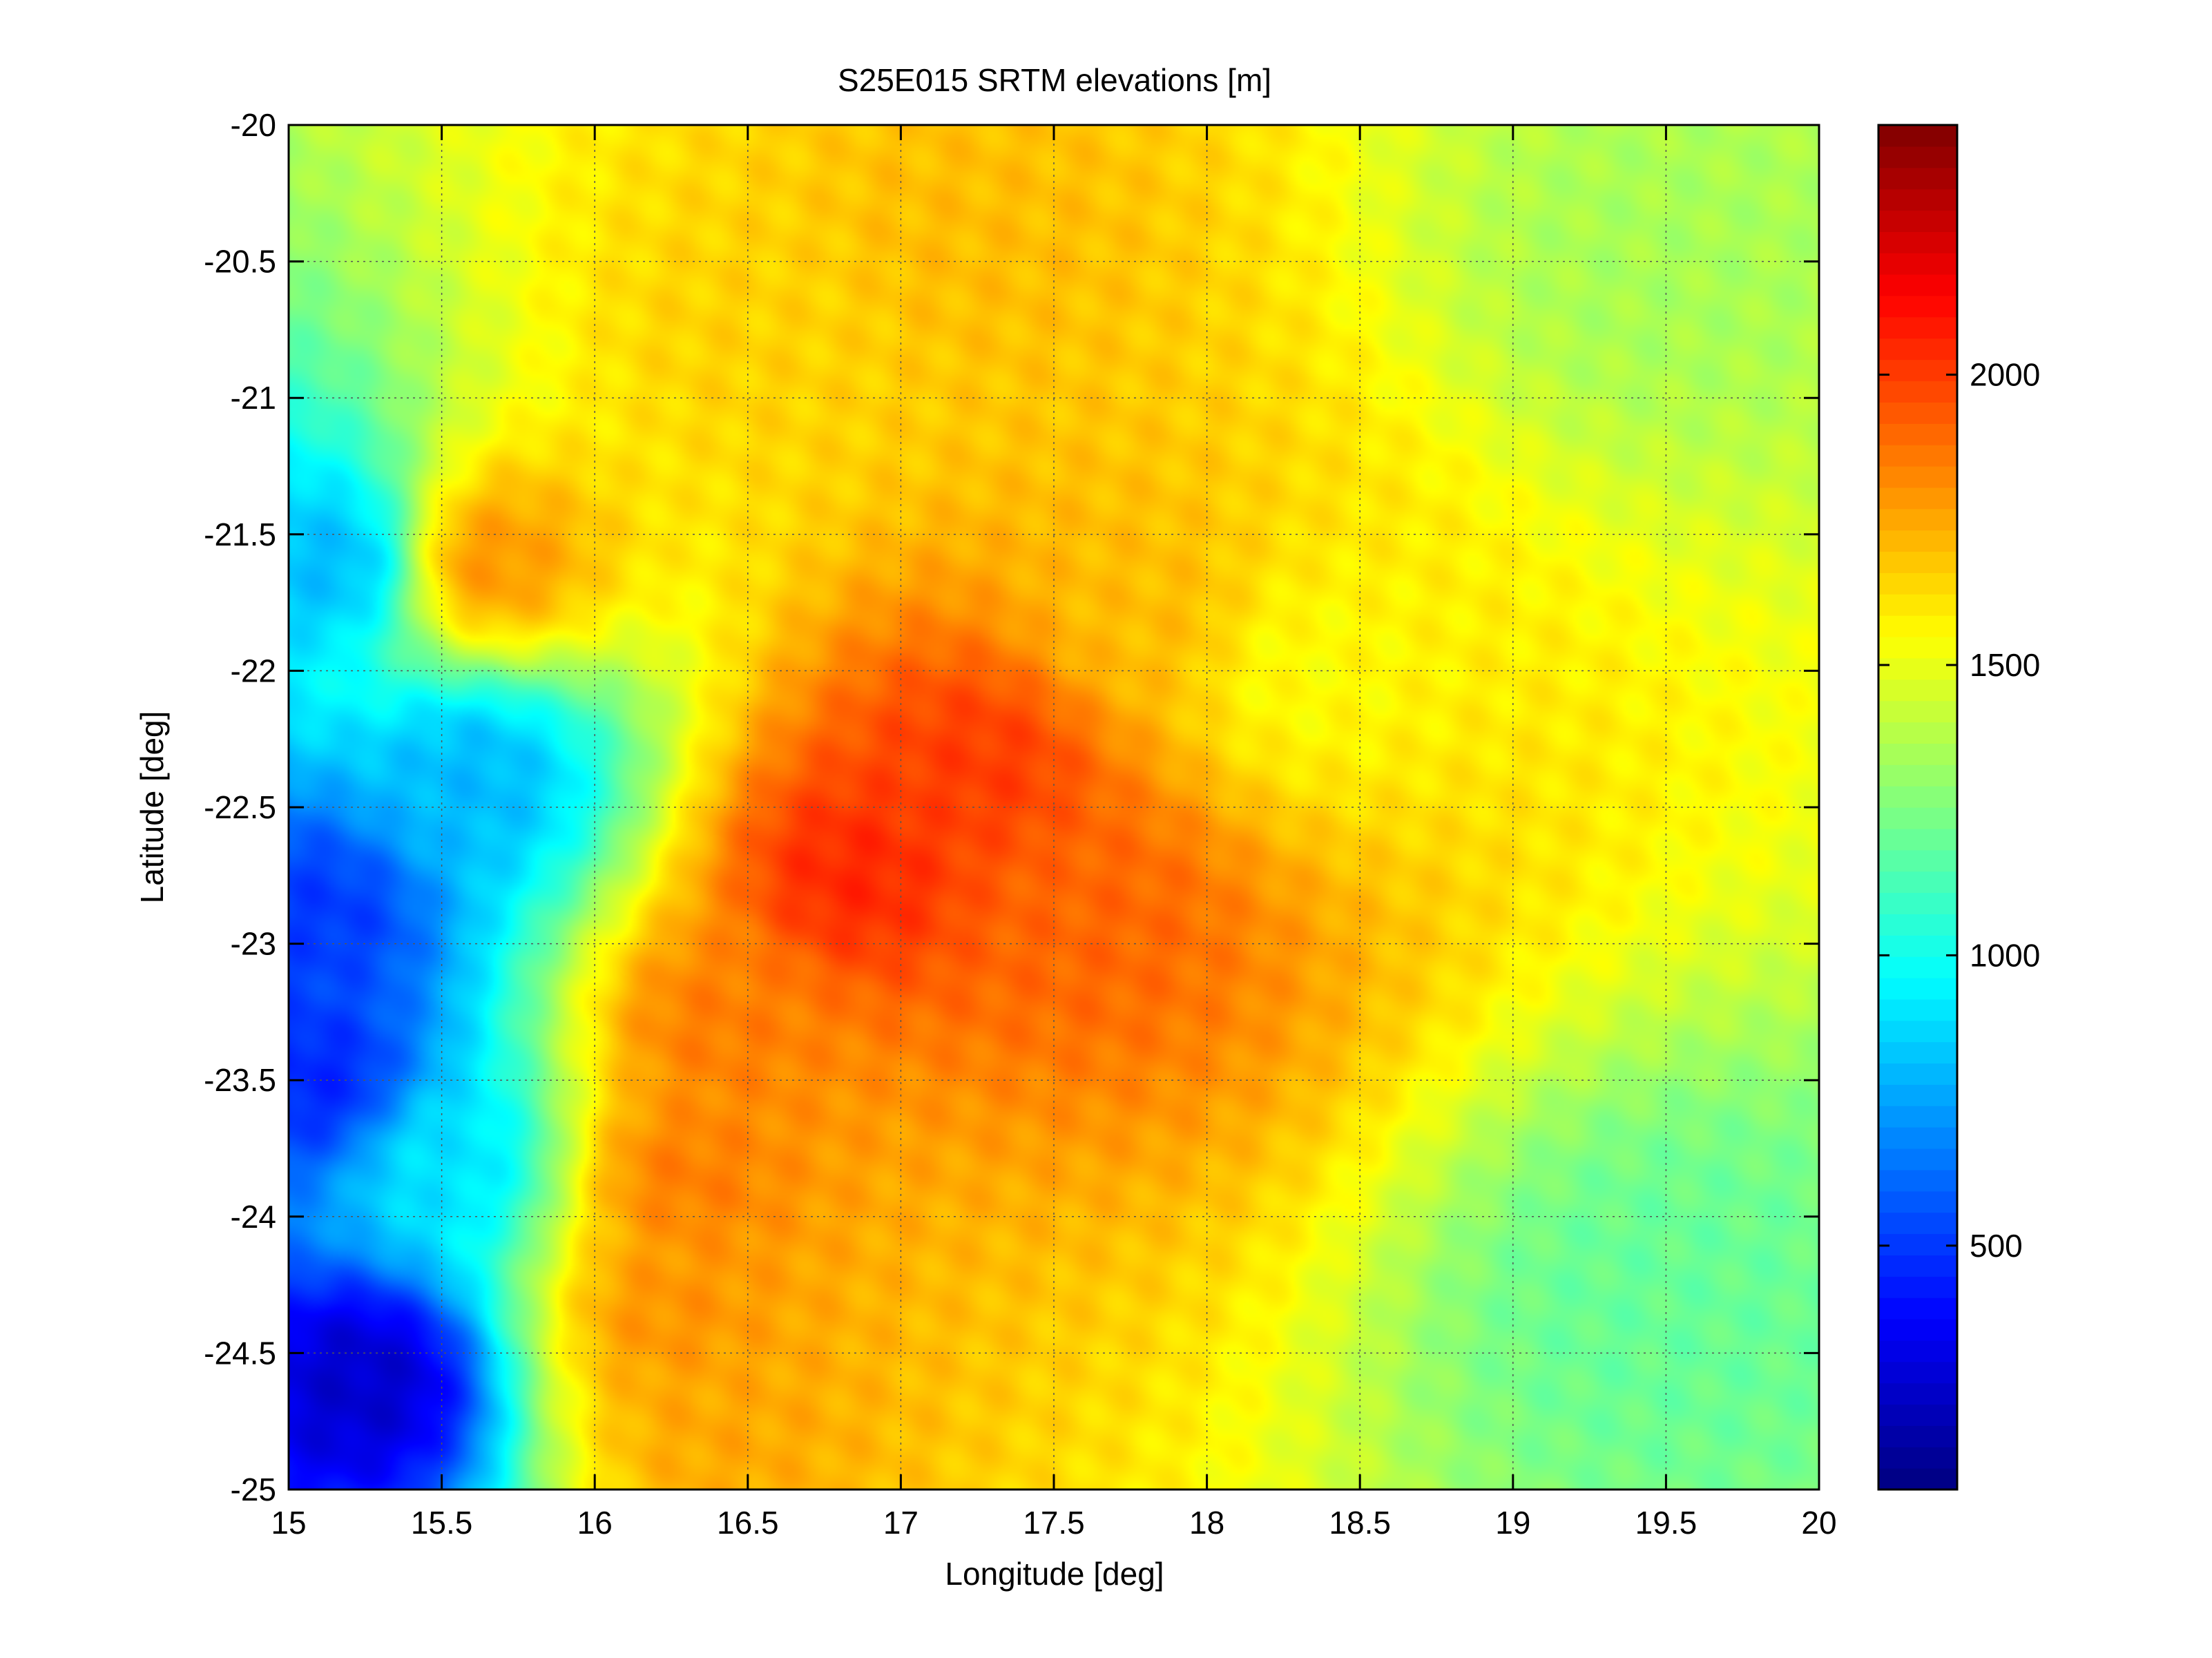 This screenshot has height=1658, width=2212. Describe the element at coordinates (1054, 1574) in the screenshot. I see `x-axis-label: Longitude [deg]` at that location.